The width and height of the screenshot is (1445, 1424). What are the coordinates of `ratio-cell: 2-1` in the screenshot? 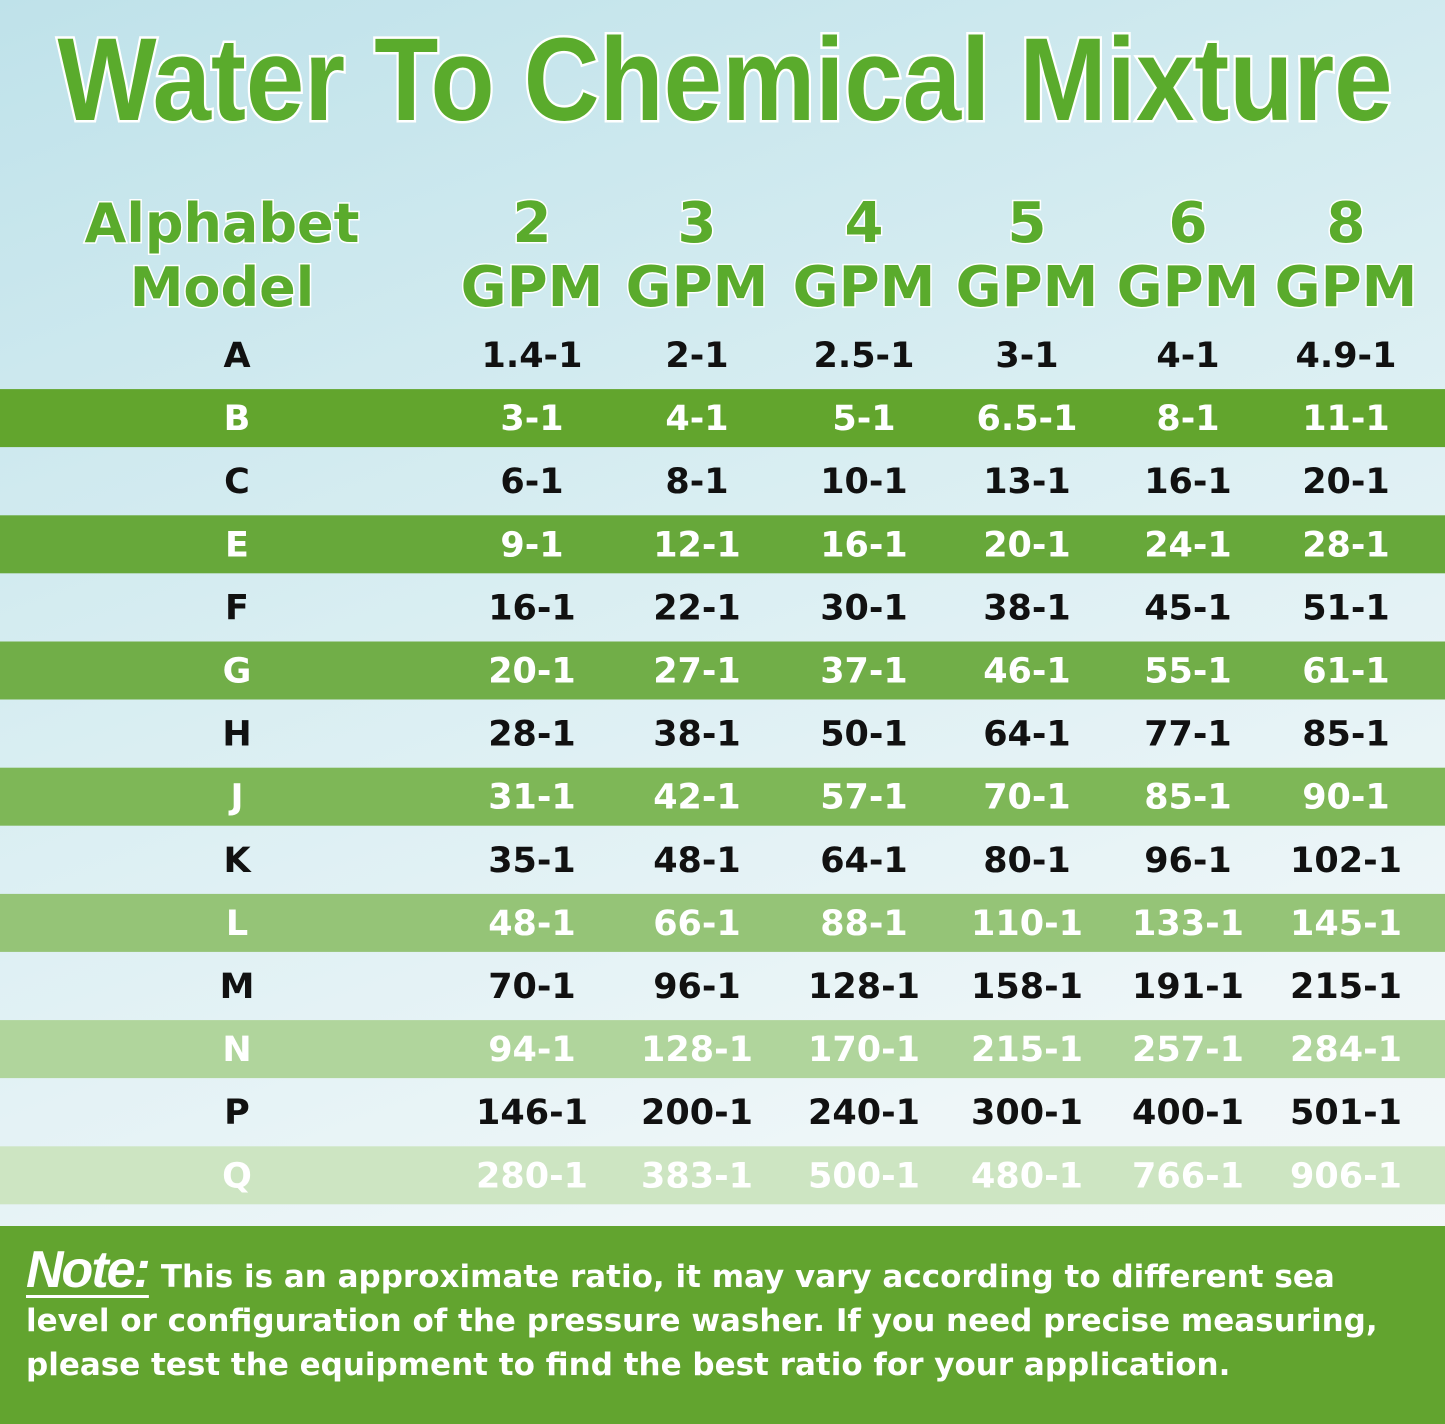 It's located at (696, 356).